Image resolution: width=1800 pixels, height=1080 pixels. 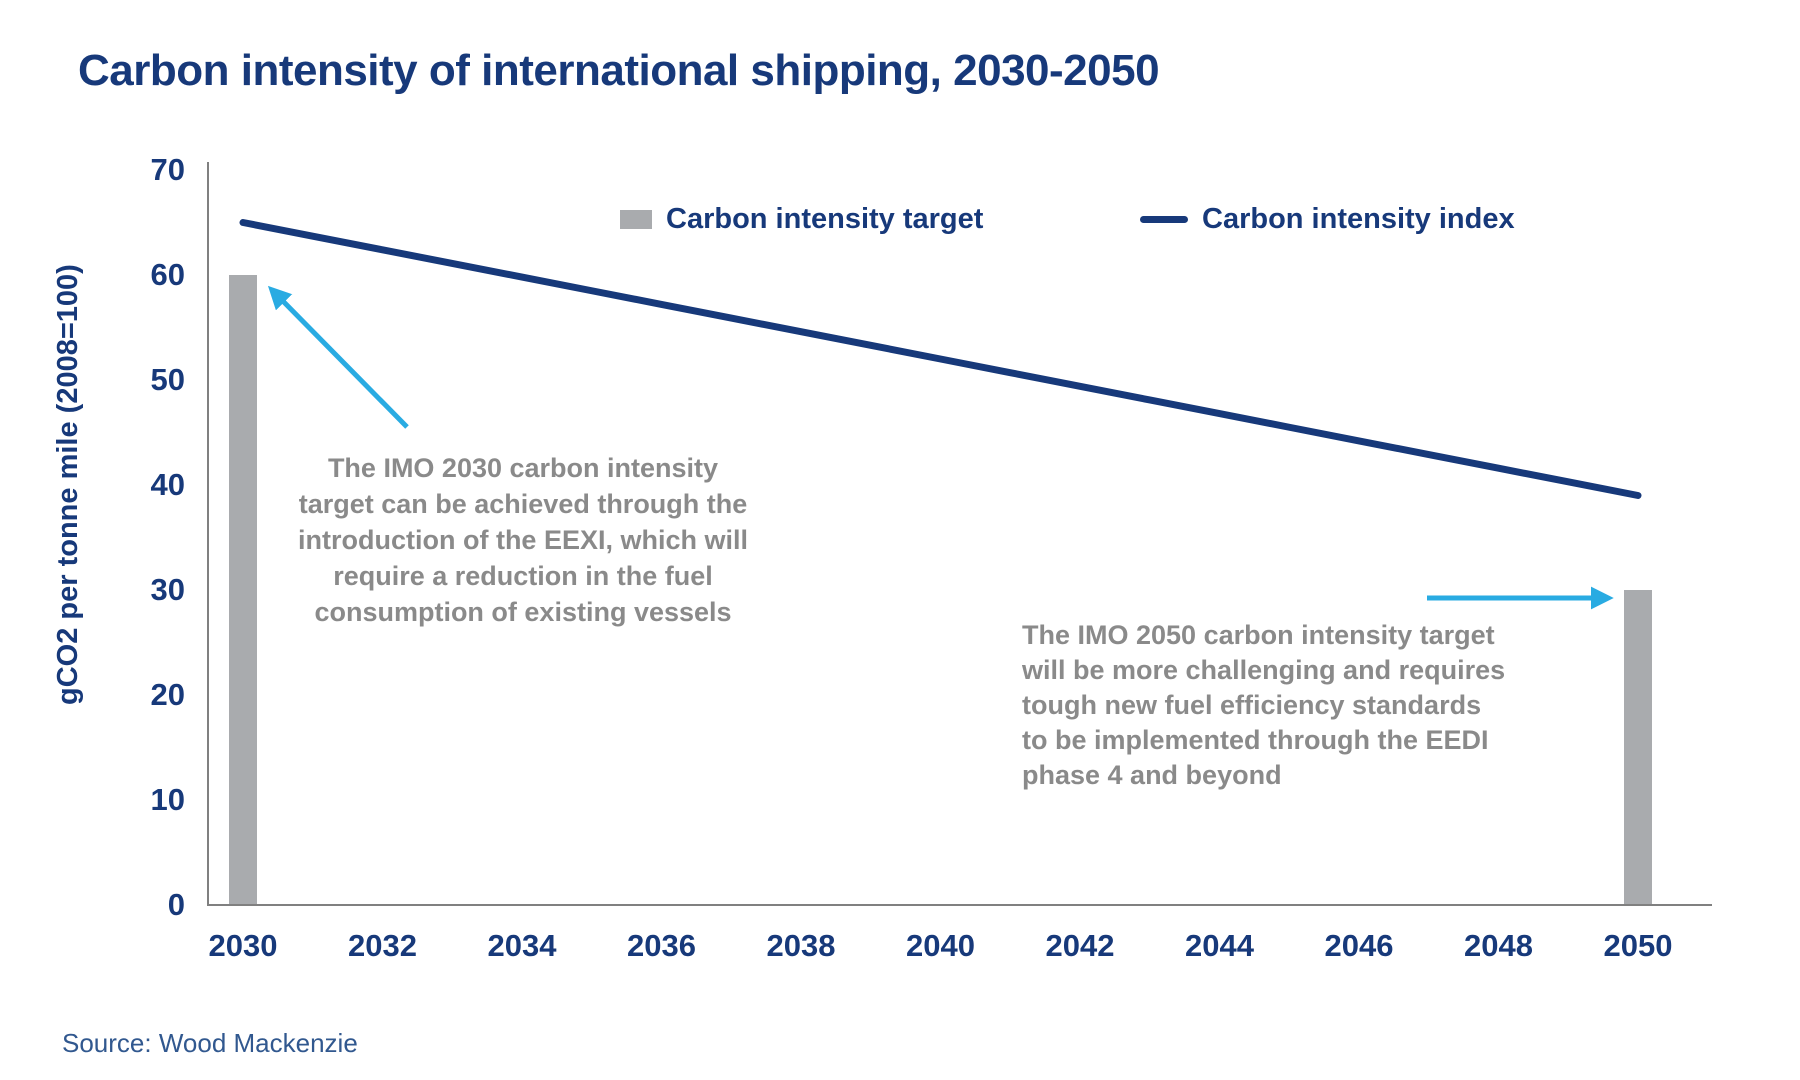 I want to click on x-tick-label: 2032, so click(x=382, y=945).